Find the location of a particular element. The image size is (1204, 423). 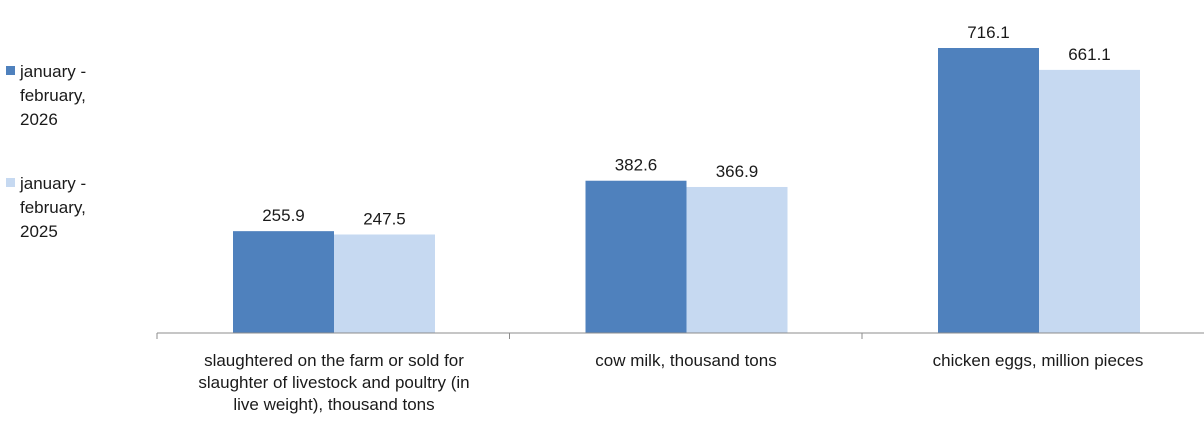

data-label-2026-cat-0: 255.9 is located at coordinates (283, 215).